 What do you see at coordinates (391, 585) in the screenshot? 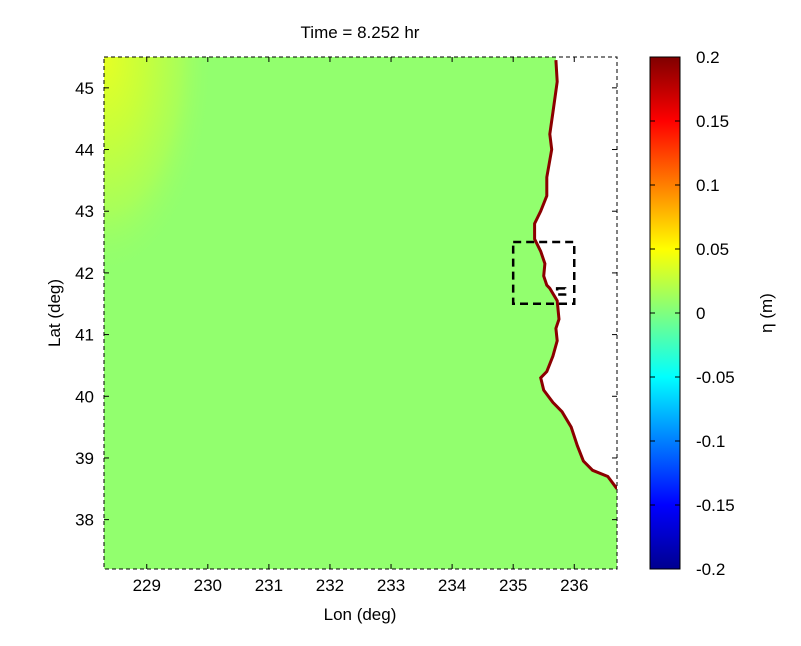
I see `x-tick-label: 233` at bounding box center [391, 585].